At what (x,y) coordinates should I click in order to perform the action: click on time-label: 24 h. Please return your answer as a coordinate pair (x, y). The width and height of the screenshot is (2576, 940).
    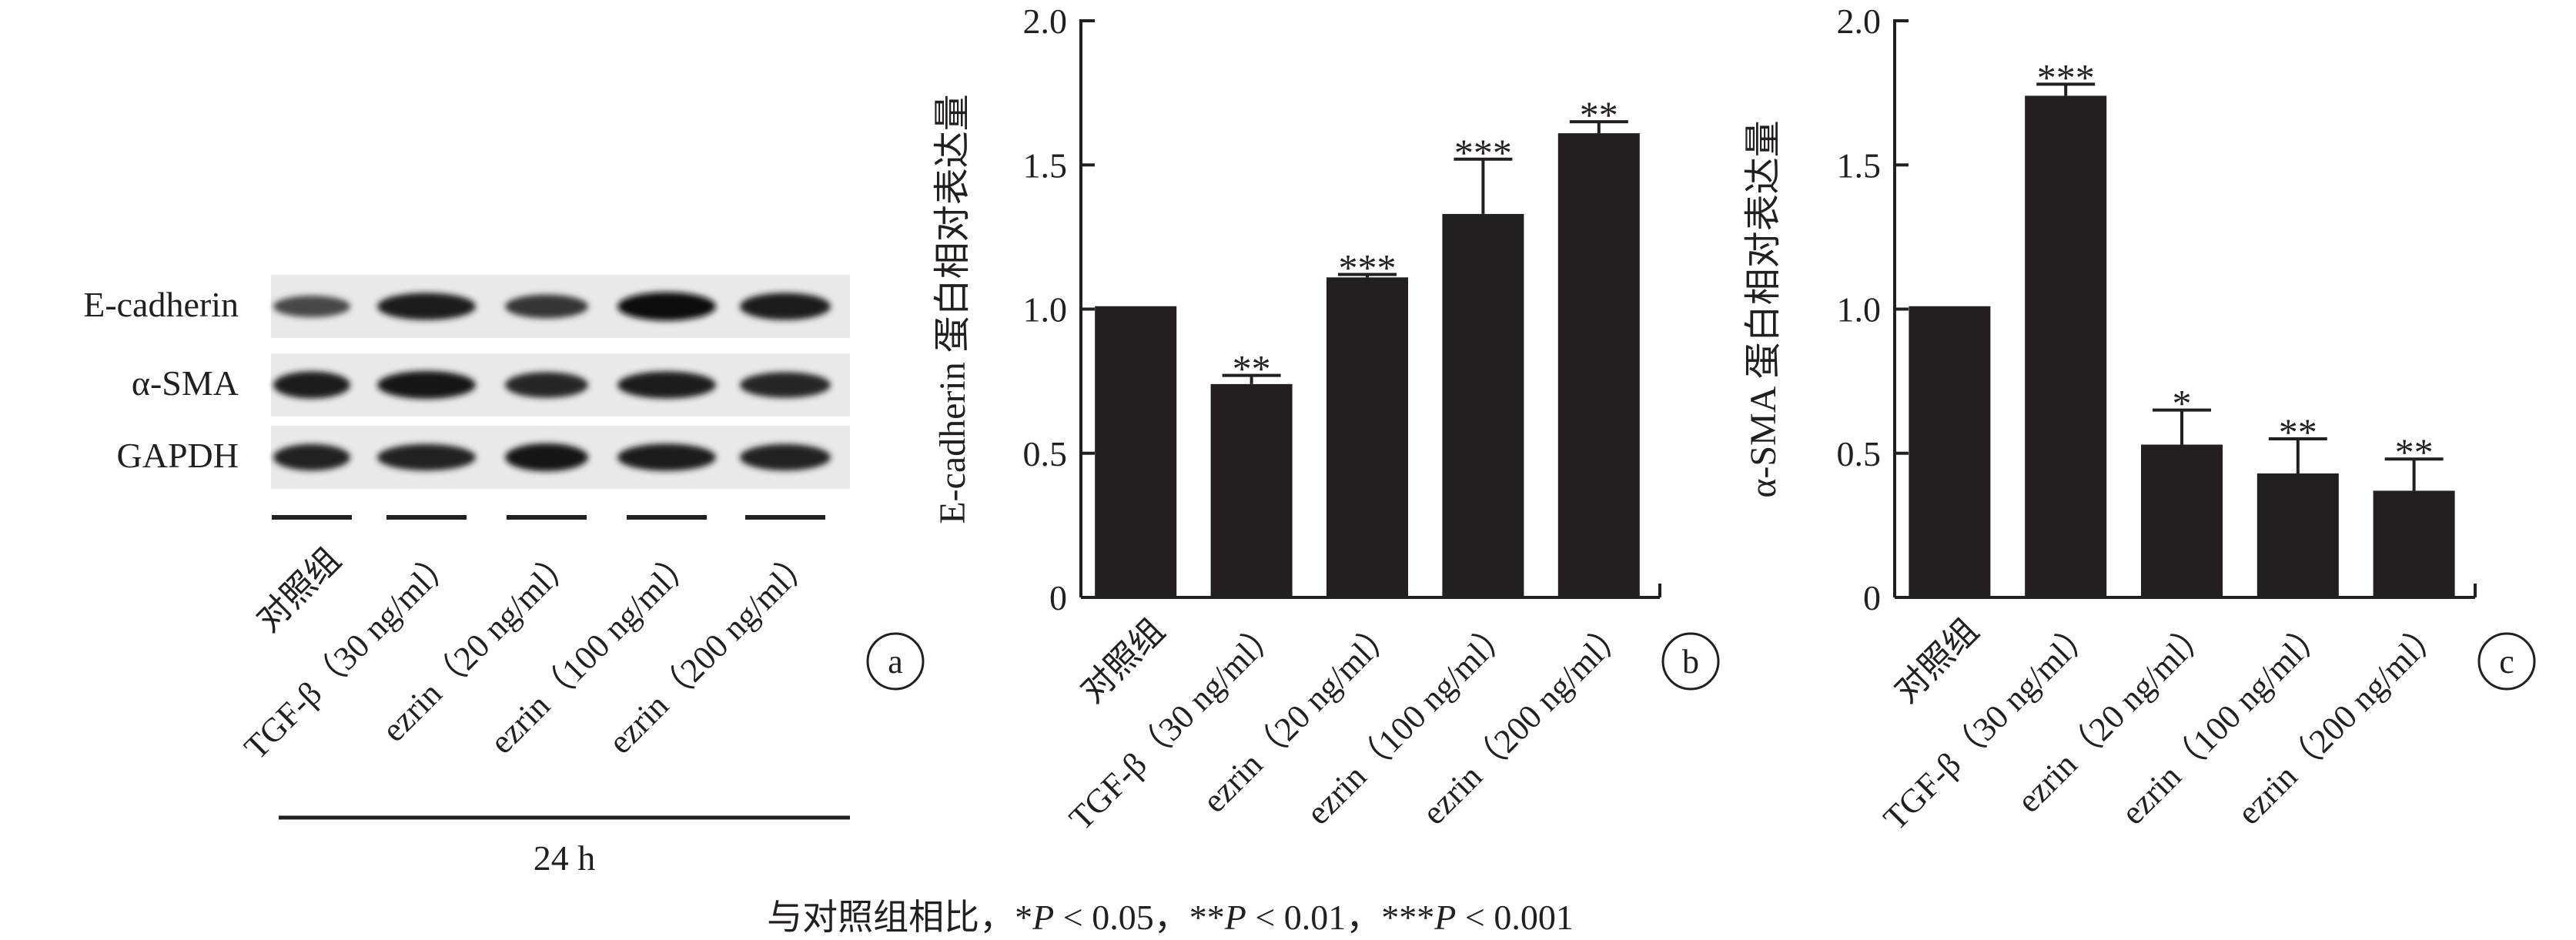
    Looking at the image, I should click on (565, 858).